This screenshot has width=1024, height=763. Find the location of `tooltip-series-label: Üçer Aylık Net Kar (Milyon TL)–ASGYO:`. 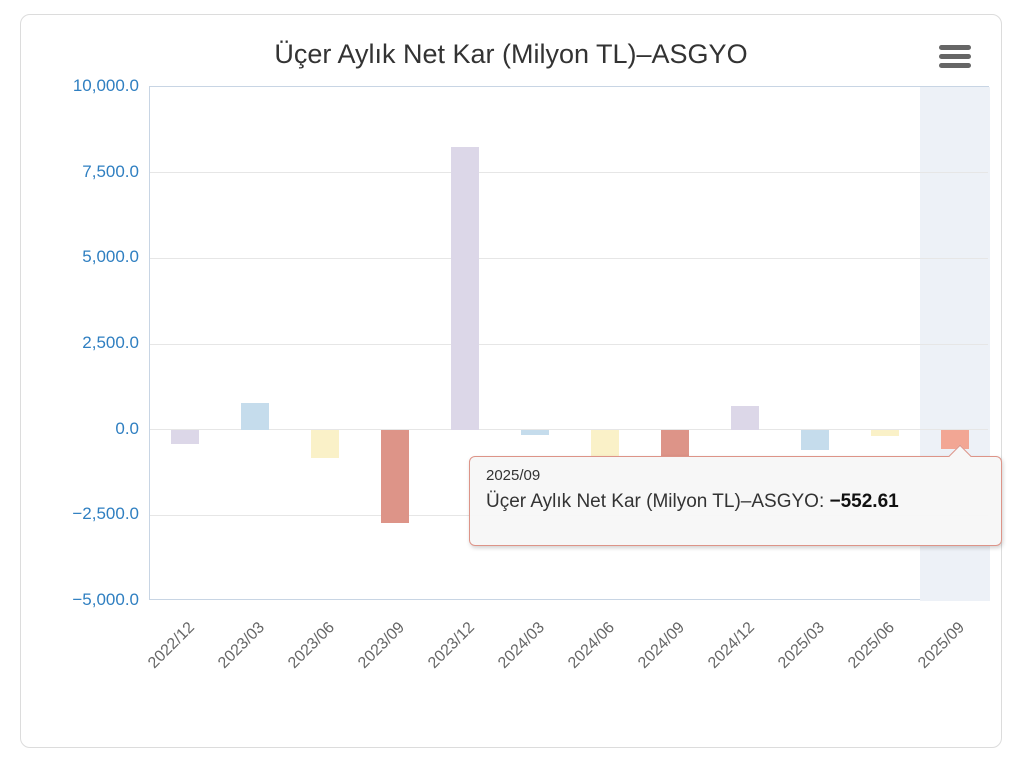

tooltip-series-label: Üçer Aylık Net Kar (Milyon TL)–ASGYO: is located at coordinates (658, 501).